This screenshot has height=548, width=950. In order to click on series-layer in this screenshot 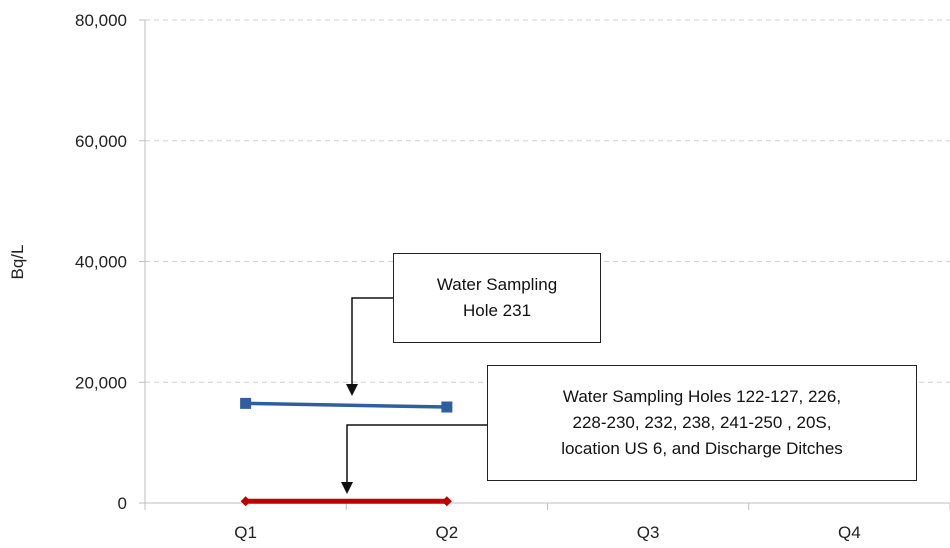, I will do `click(346, 452)`.